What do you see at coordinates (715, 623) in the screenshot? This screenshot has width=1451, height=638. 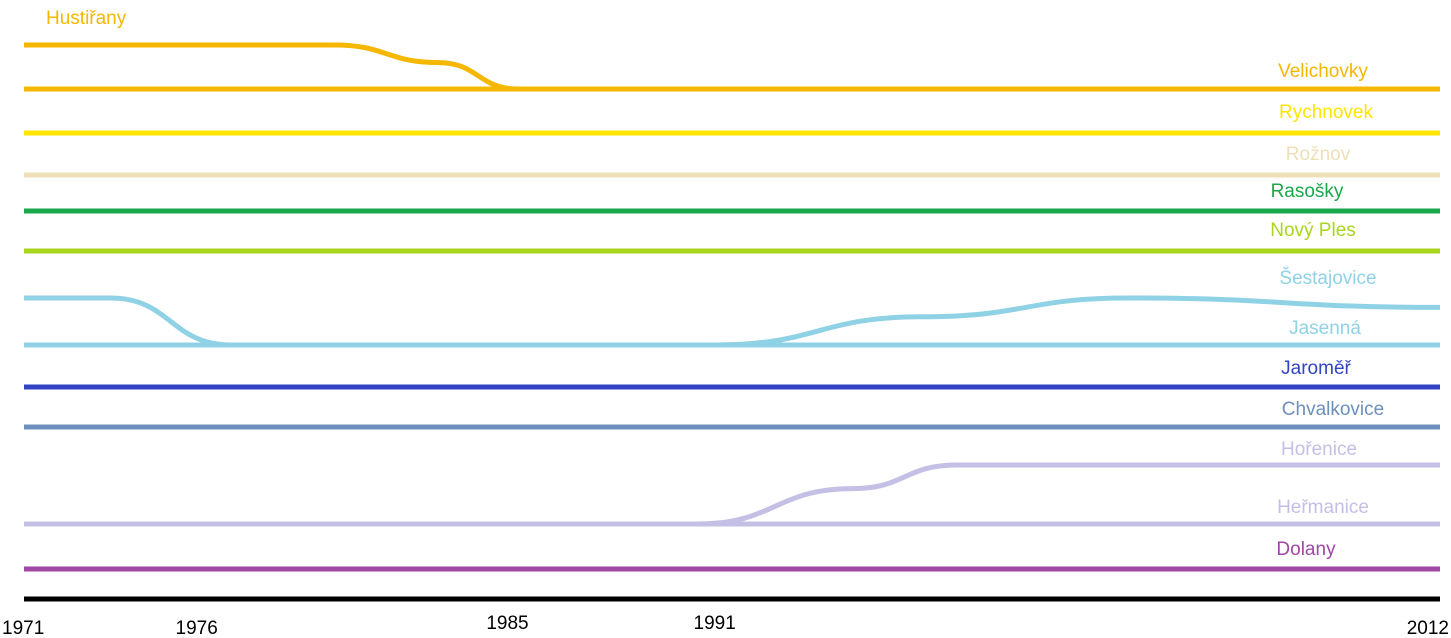 I see `x-tick-label-1991: 1991` at bounding box center [715, 623].